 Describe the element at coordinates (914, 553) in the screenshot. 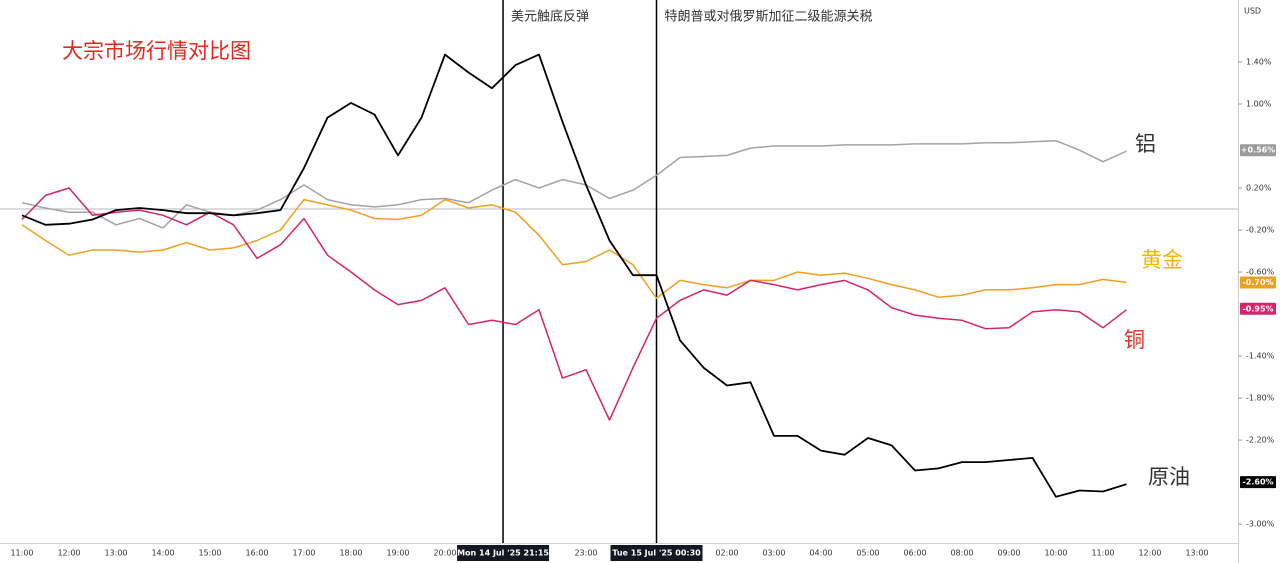

I see `x-tick-label: 06:00` at that location.